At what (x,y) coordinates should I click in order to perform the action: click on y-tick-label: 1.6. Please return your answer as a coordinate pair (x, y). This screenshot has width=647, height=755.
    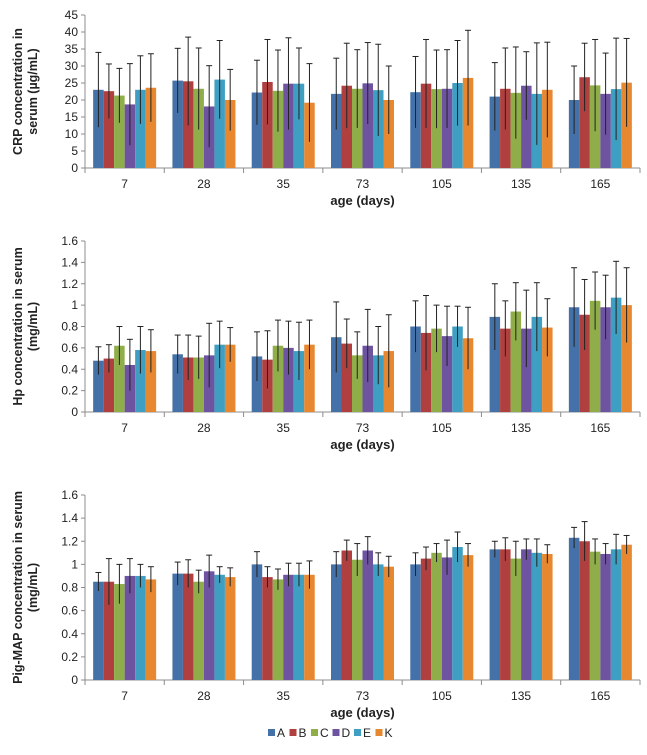
    Looking at the image, I should click on (69, 495).